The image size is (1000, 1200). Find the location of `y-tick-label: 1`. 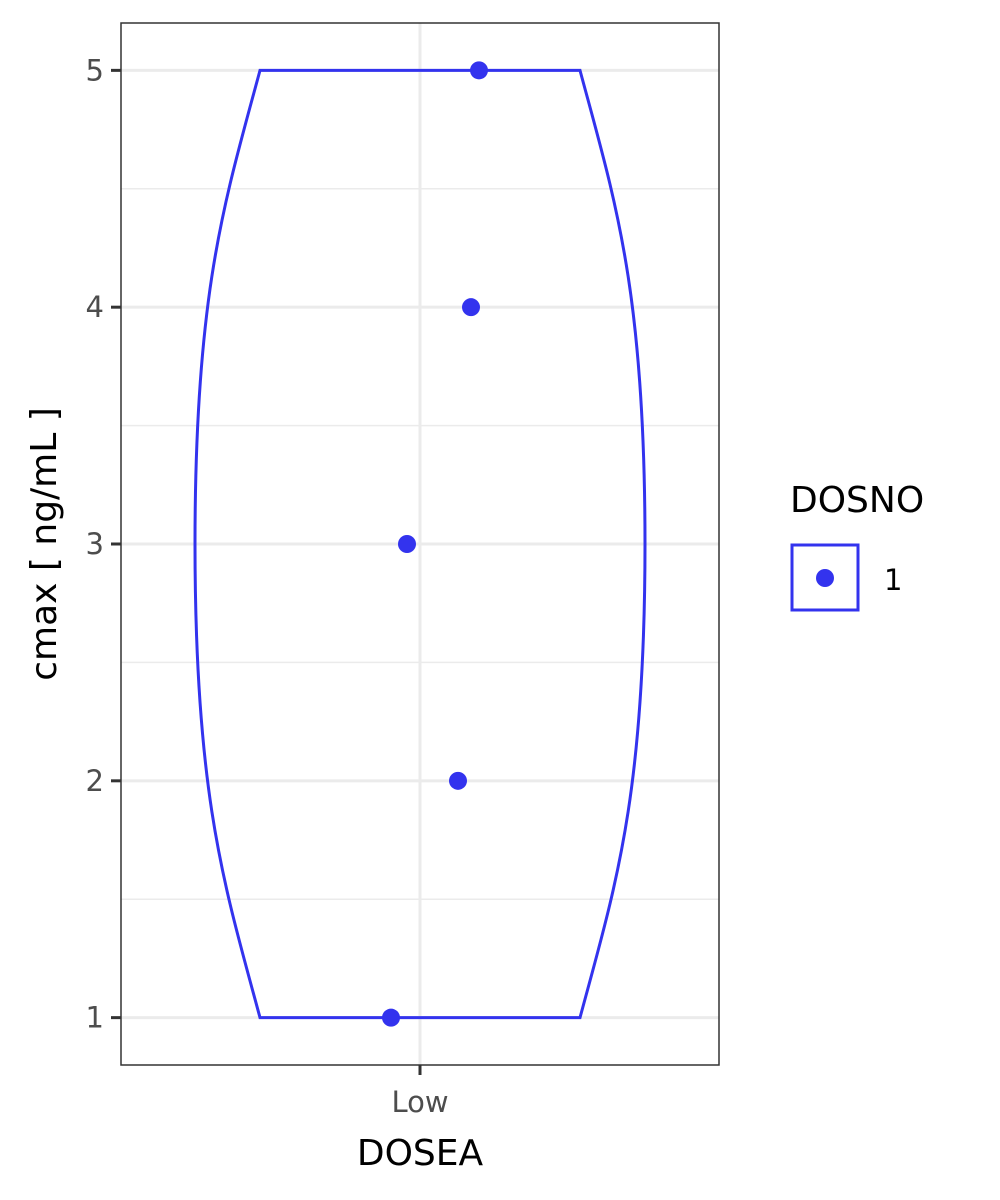

y-tick-label: 1 is located at coordinates (95, 1018).